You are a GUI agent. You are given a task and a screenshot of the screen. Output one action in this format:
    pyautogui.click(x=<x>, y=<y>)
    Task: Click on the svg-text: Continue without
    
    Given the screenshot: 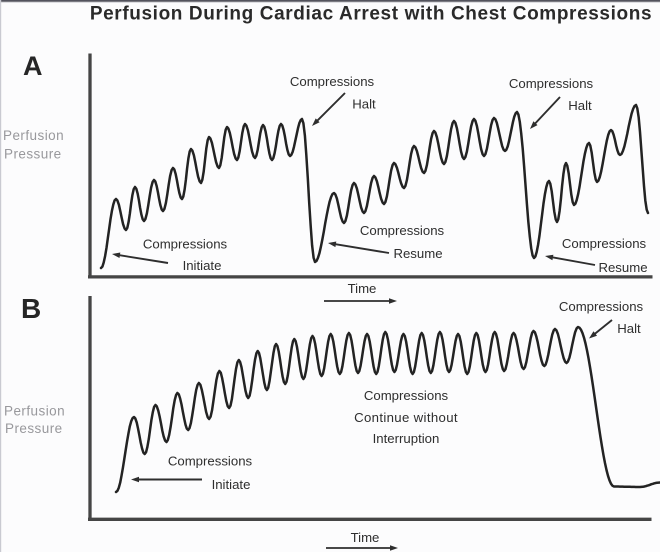 What is the action you would take?
    pyautogui.click(x=406, y=417)
    